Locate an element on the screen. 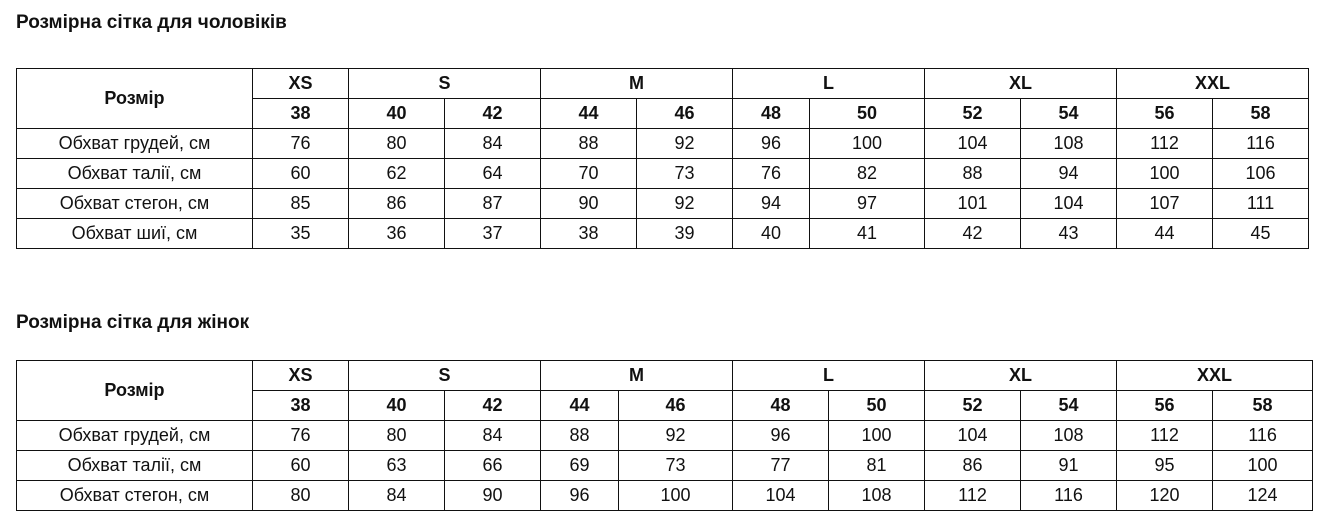  table-cell: 63 is located at coordinates (396, 465).